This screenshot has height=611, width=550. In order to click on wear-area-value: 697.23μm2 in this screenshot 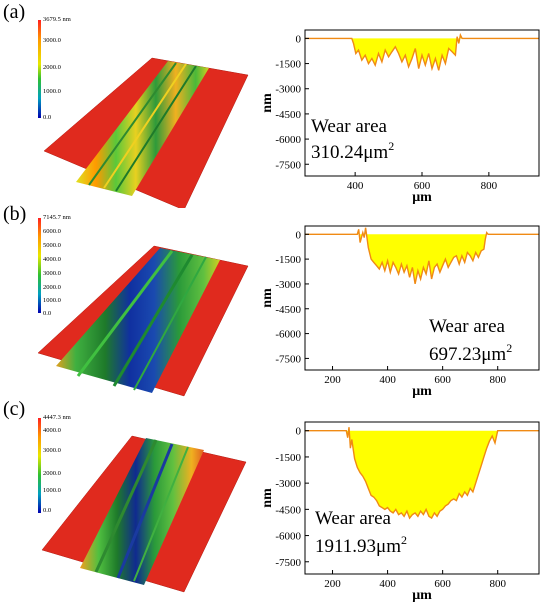, I will do `click(470, 353)`.